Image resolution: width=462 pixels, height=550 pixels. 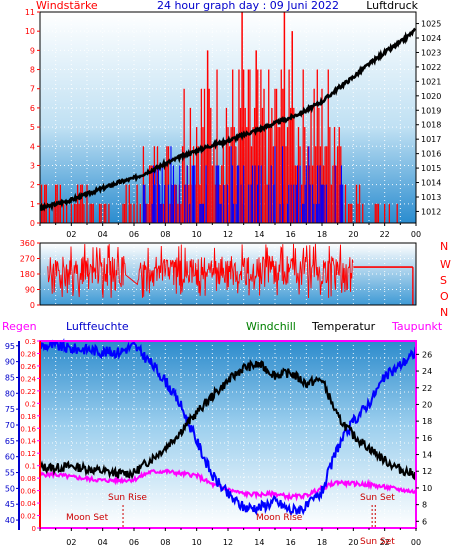 What do you see at coordinates (30, 12) in the screenshot?
I see `wind-y-label: 11` at bounding box center [30, 12].